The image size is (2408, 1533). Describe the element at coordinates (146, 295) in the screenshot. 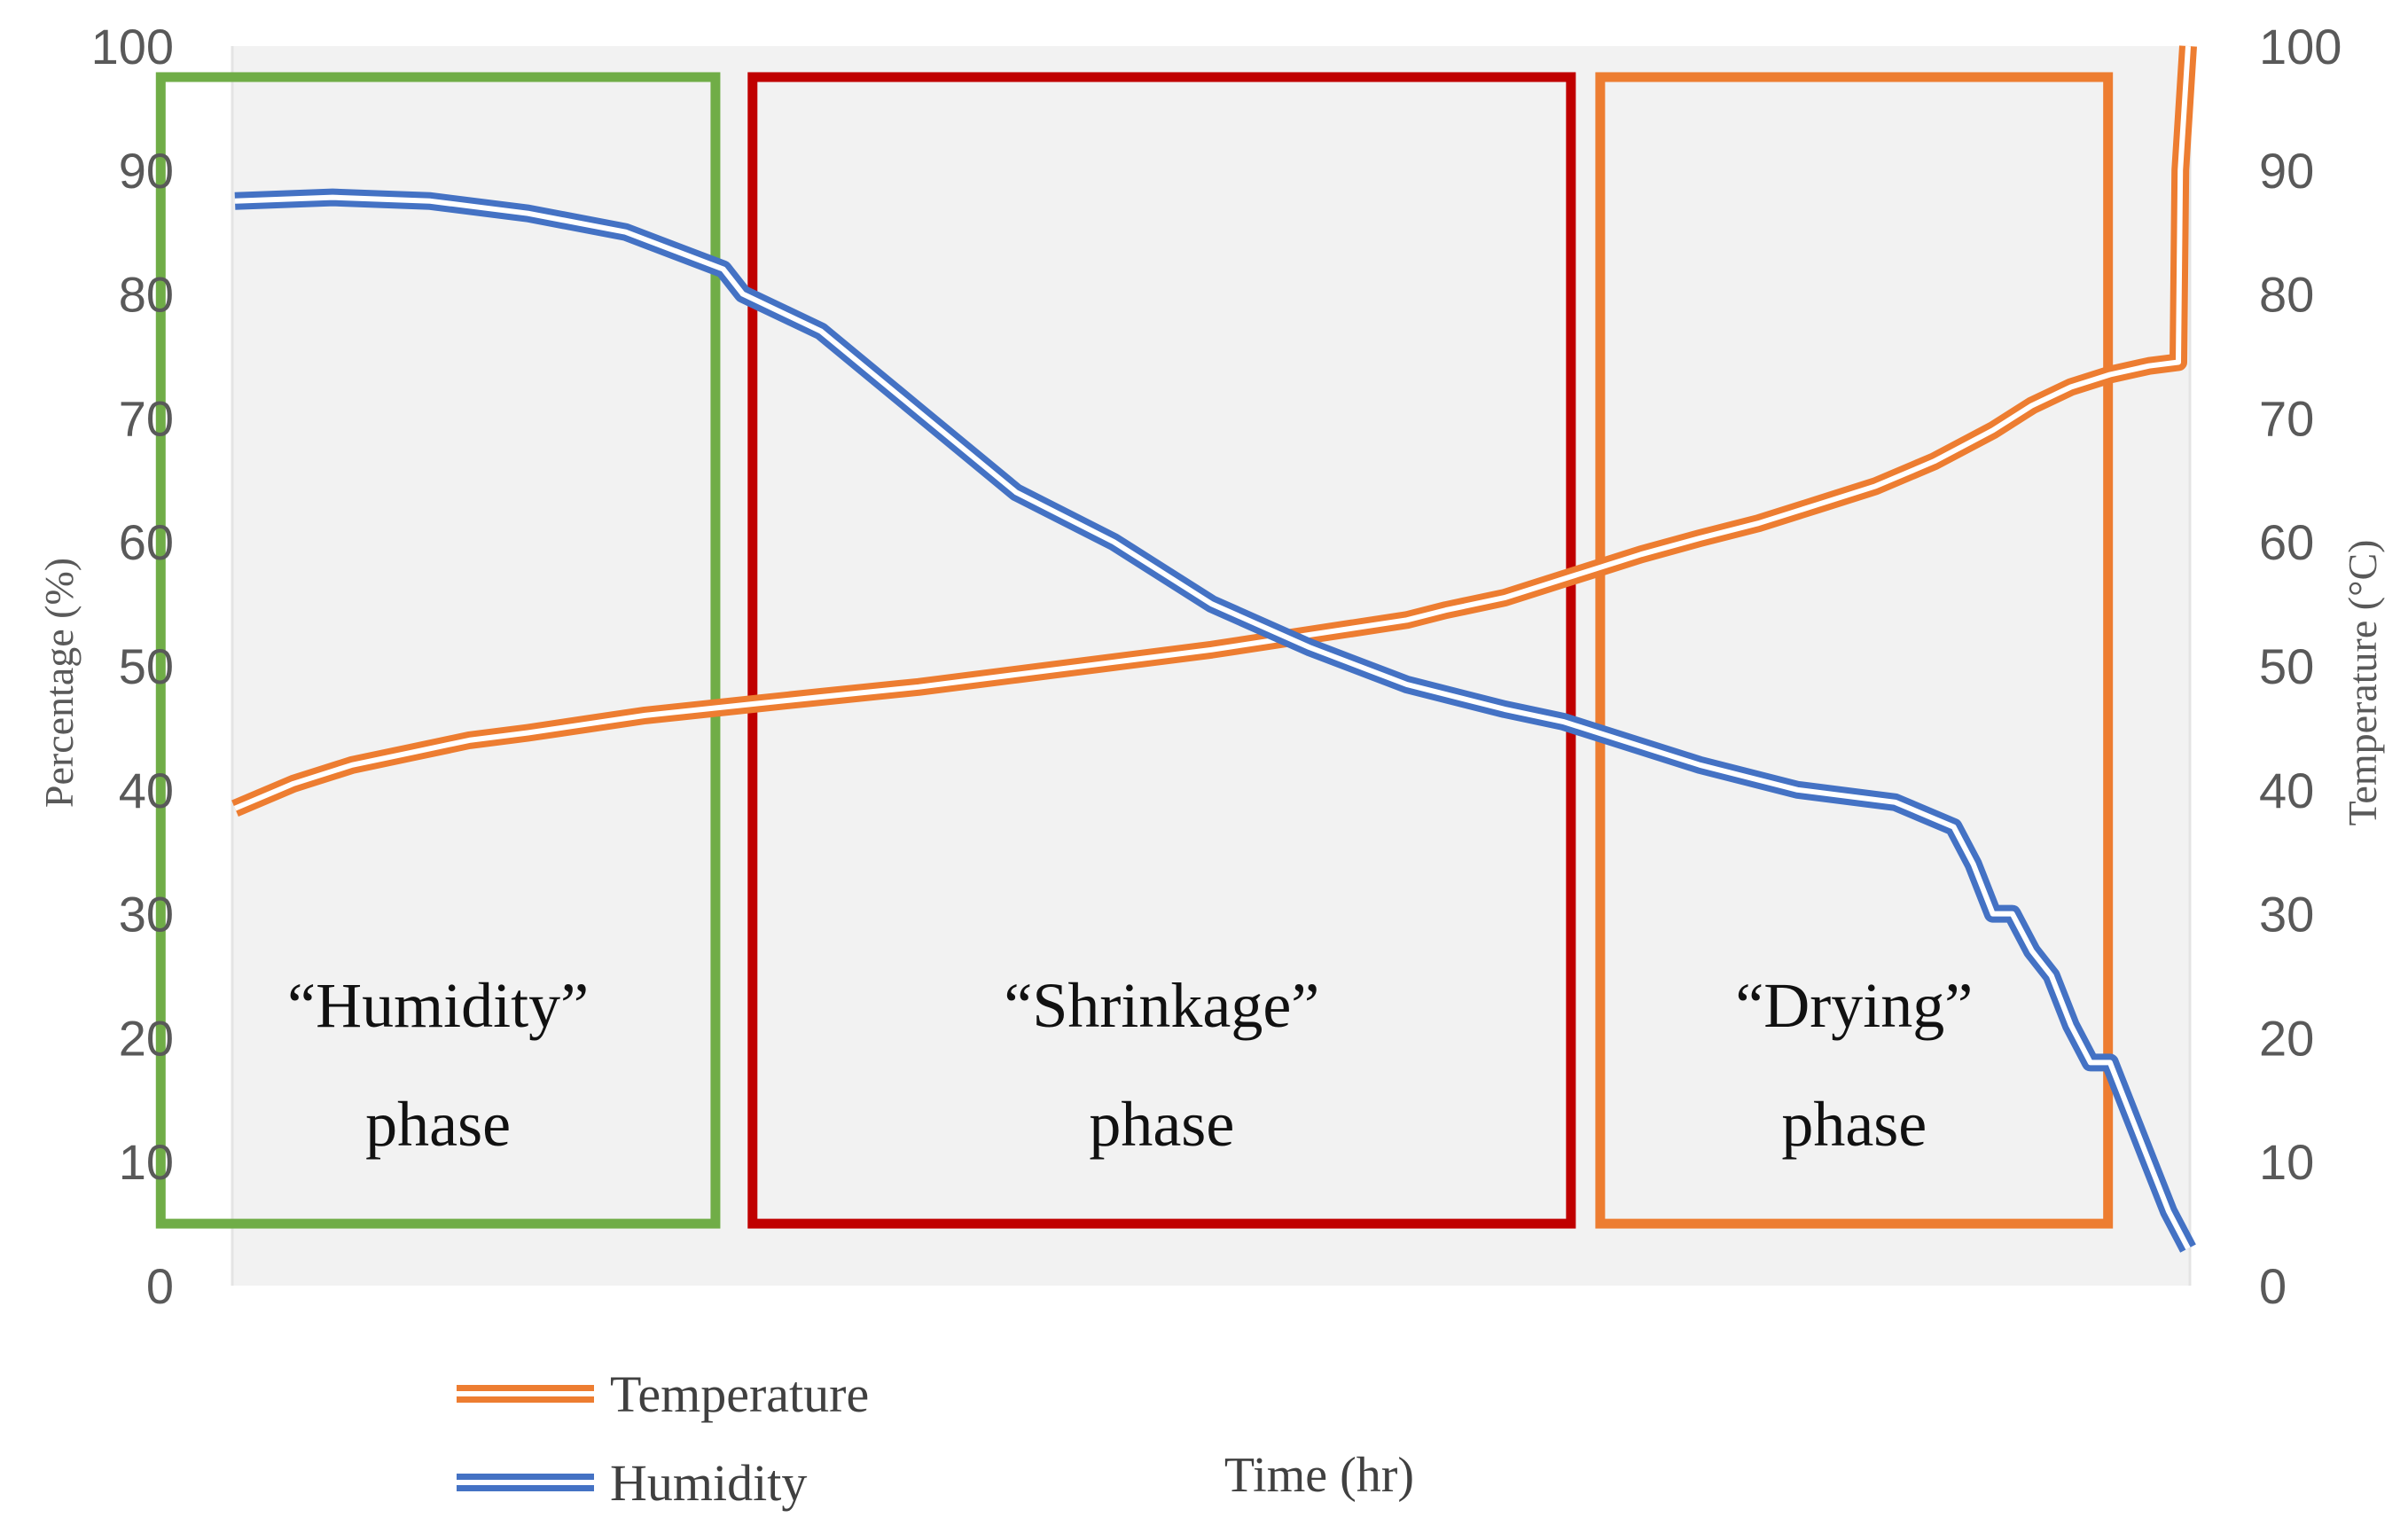

I see `left-tick-label: 80` at that location.